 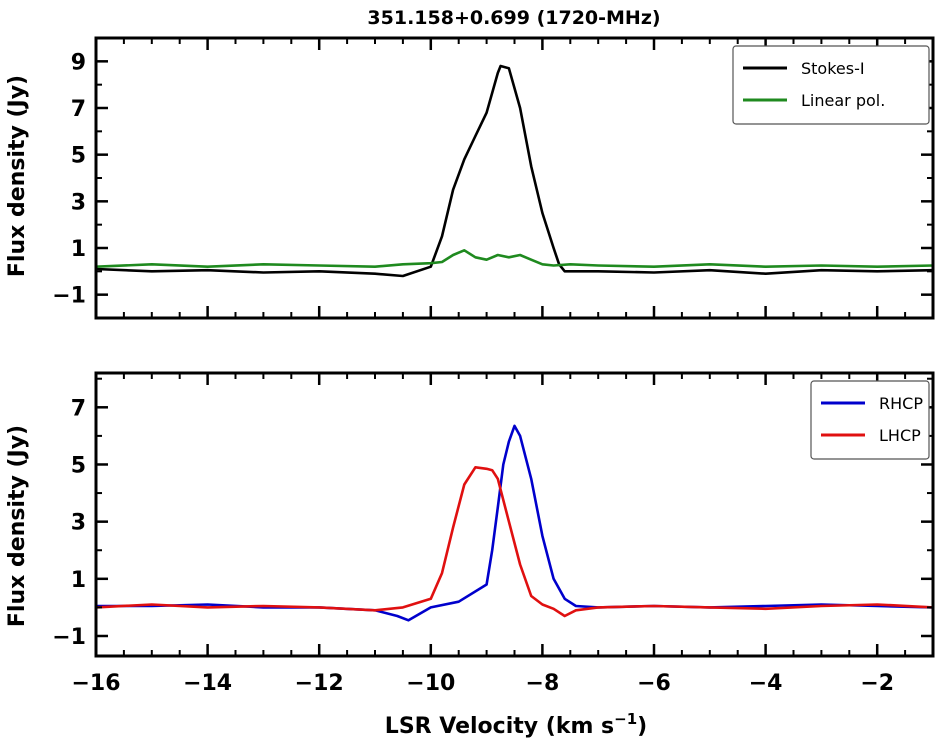 I want to click on x-tick-label: −6, so click(x=654, y=683).